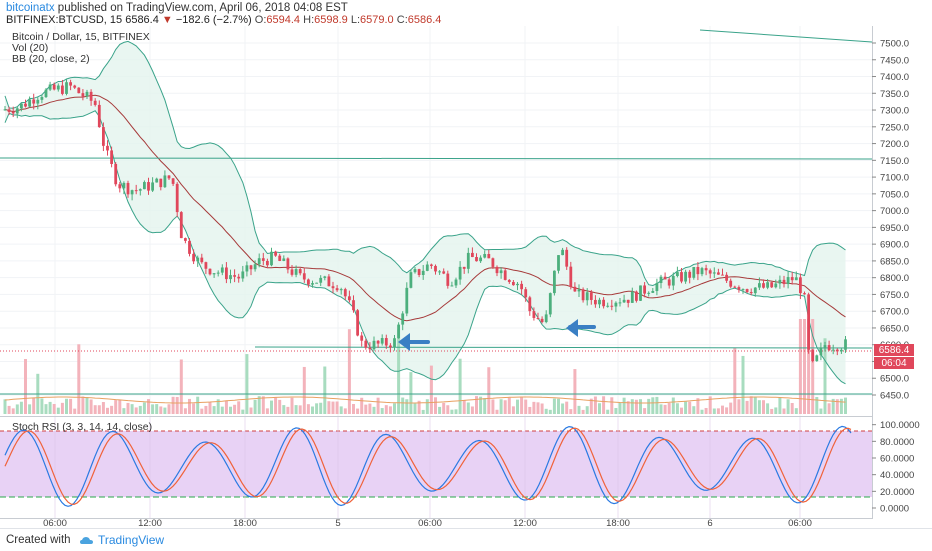 This screenshot has width=932, height=551. Describe the element at coordinates (894, 211) in the screenshot. I see `price-tick-label: 7000.0` at that location.